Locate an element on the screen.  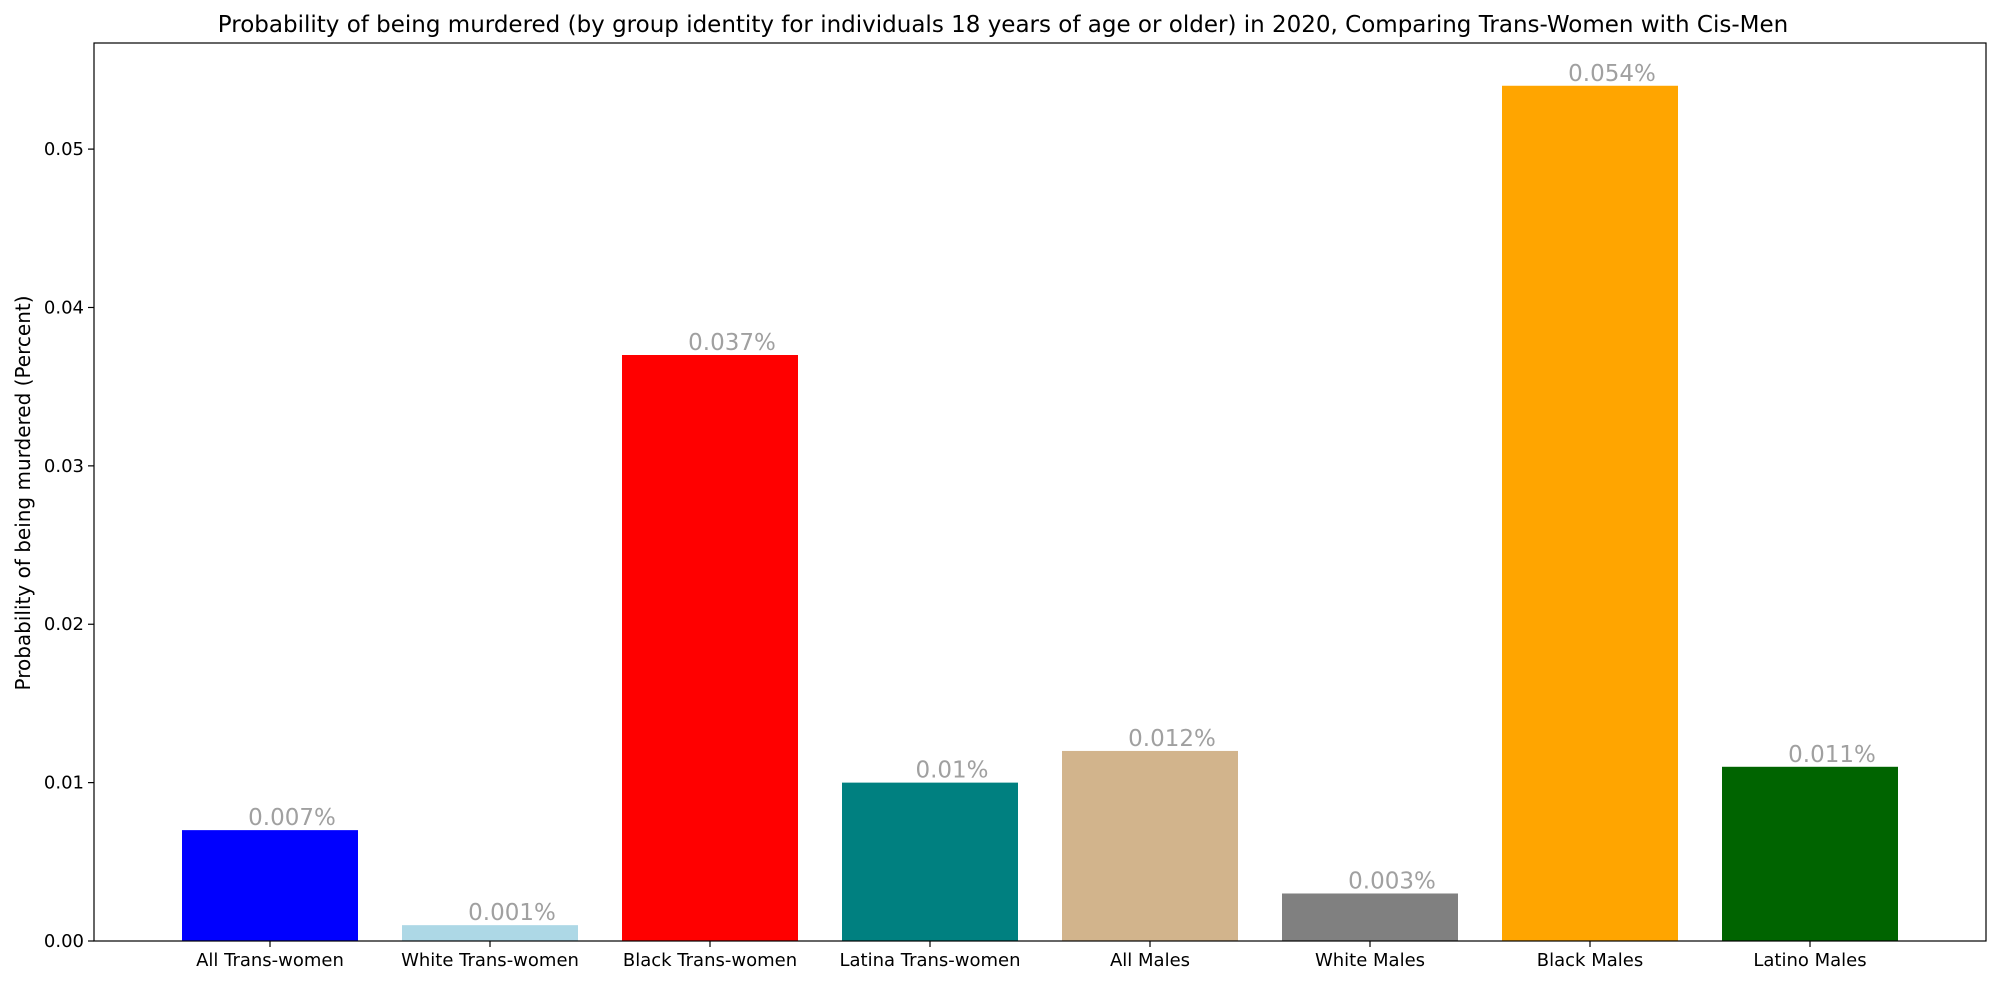
bar-value-label: 0.011% is located at coordinates (1832, 755).